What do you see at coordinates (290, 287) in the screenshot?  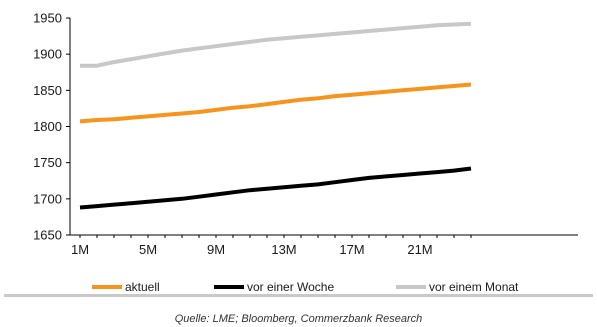 I see `legend-label: vor einer Woche` at bounding box center [290, 287].